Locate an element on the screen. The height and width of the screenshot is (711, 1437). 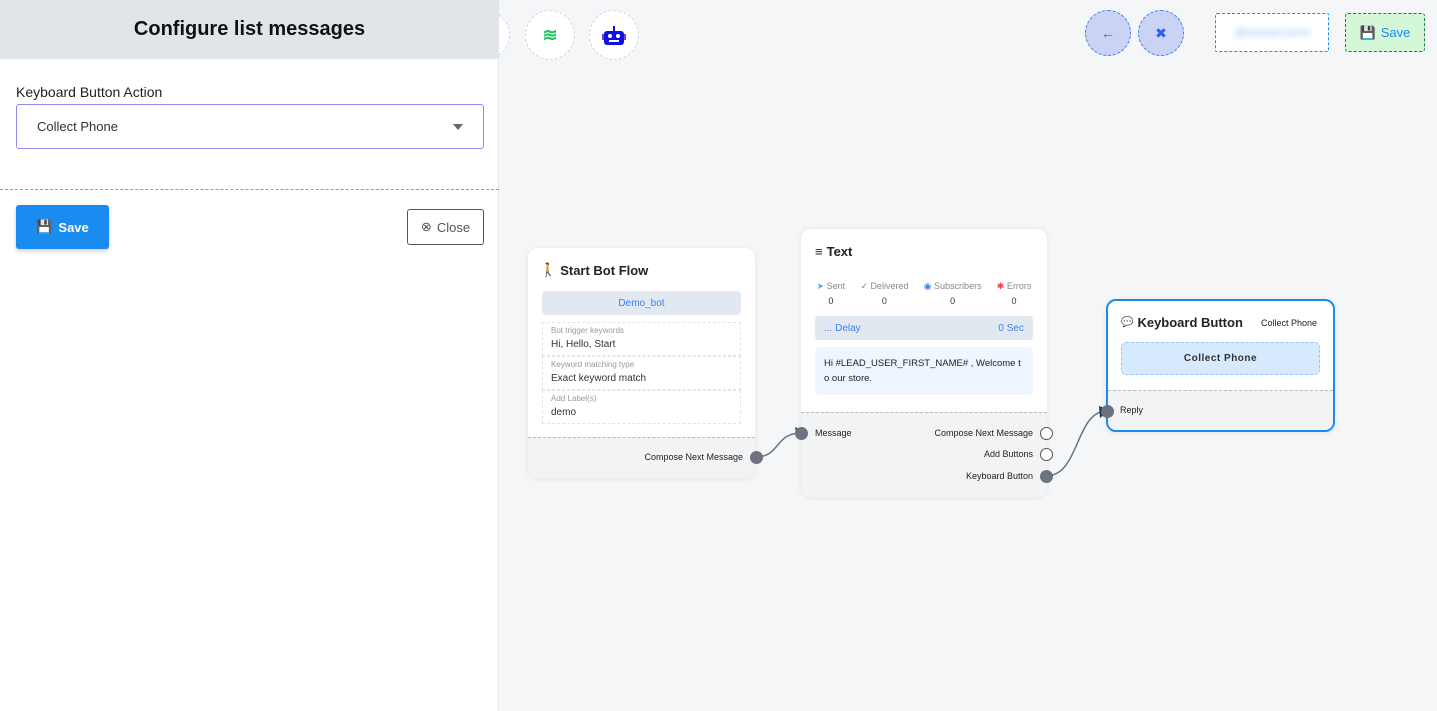
edge-start-to-text is located at coordinates (778, 445).